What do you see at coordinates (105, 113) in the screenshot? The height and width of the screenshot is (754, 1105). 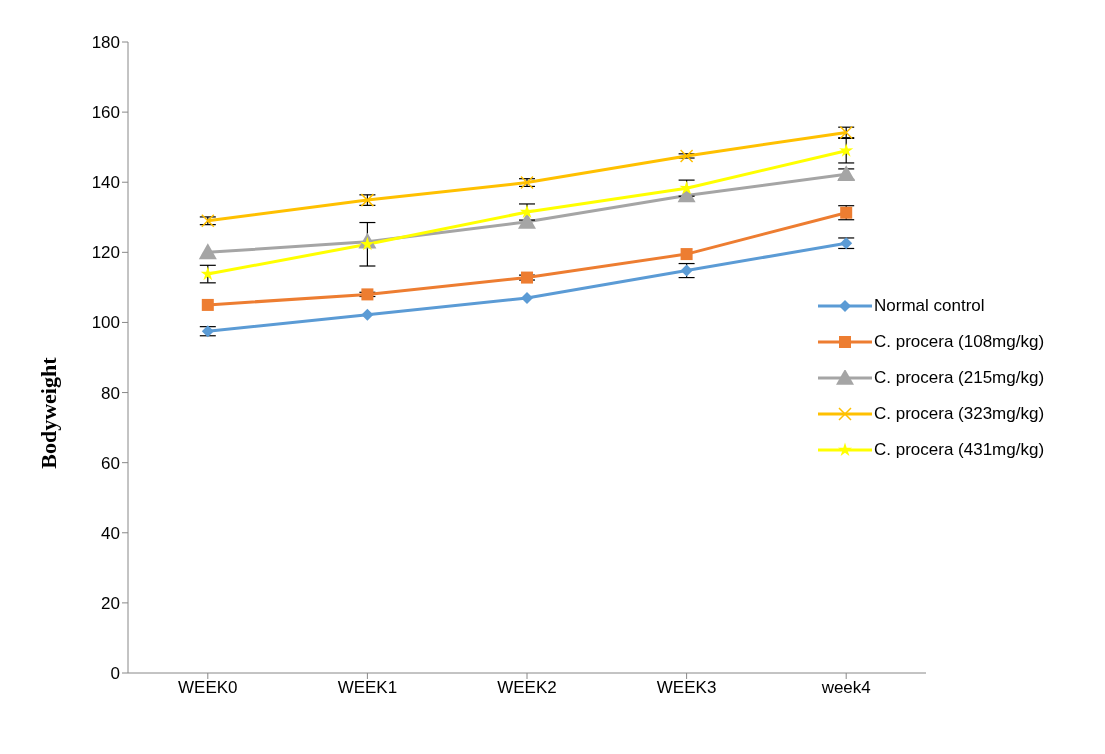 I see `y-tick-label: 160` at bounding box center [105, 113].